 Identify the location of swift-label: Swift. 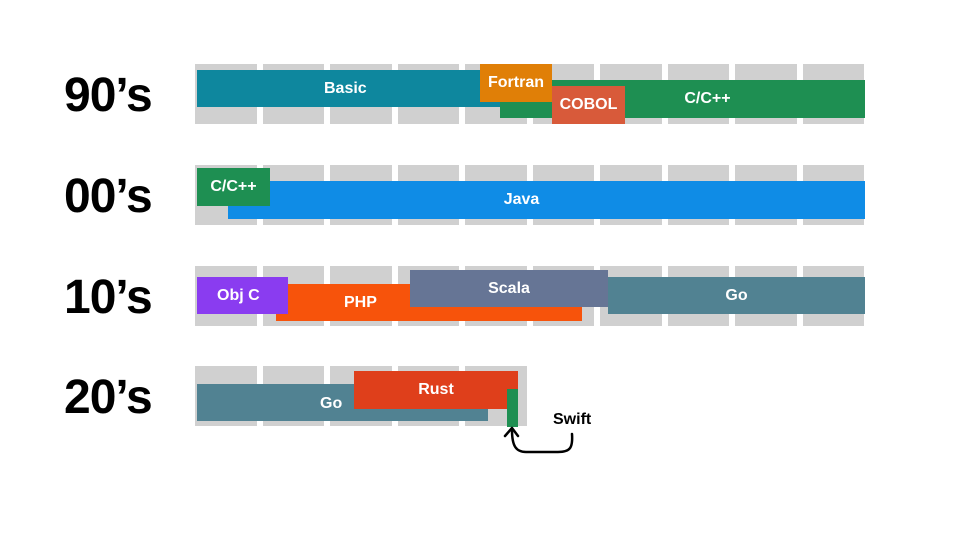
(572, 419).